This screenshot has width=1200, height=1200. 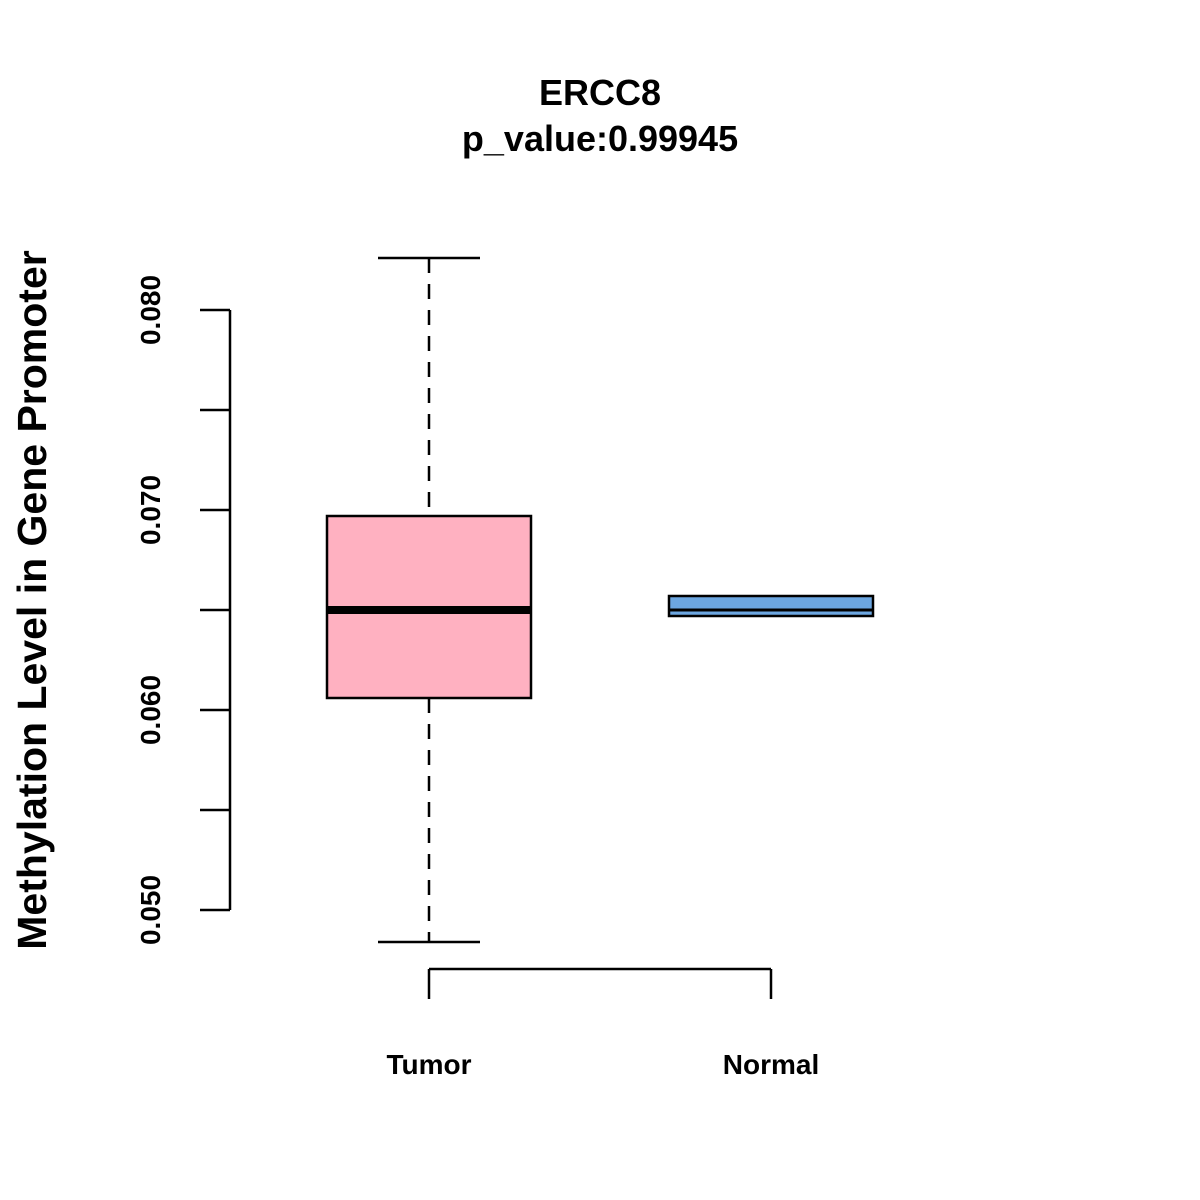 I want to click on y-tick-label: 0.080, so click(x=150, y=310).